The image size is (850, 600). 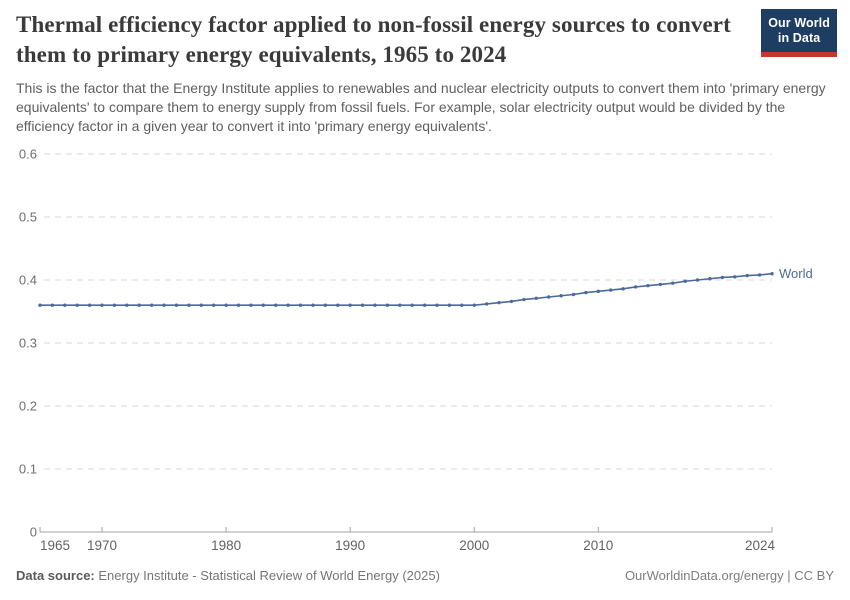 I want to click on x-tick-label: 1980, so click(x=226, y=545).